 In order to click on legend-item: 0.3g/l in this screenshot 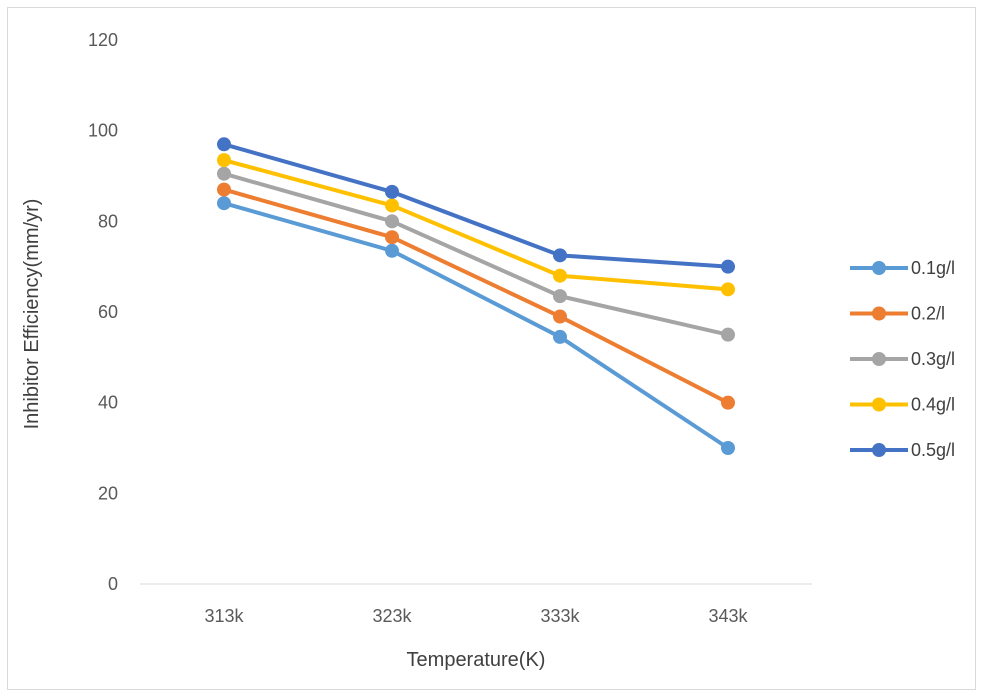, I will do `click(902, 359)`.